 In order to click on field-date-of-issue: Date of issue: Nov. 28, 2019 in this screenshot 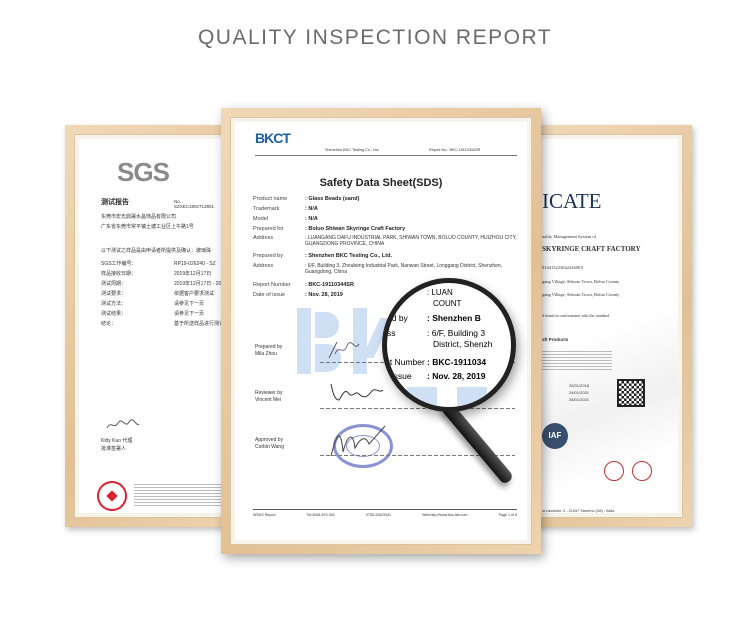, I will do `click(298, 295)`.